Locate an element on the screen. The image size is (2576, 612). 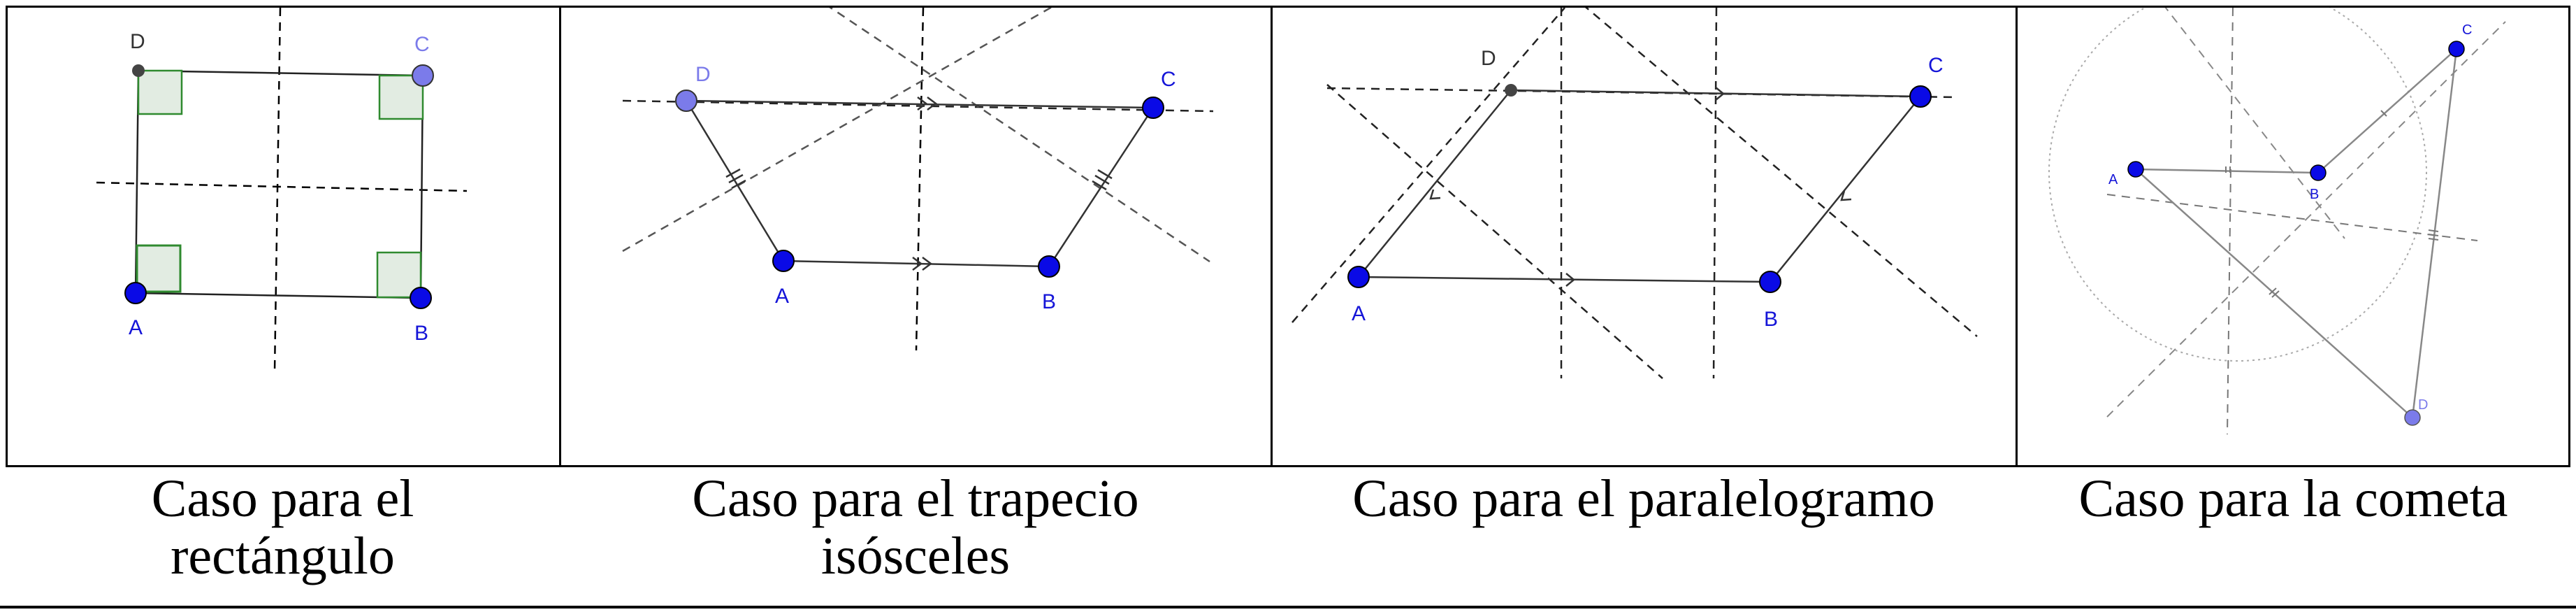
caption-kite: Caso para la cometa is located at coordinates (2293, 498).